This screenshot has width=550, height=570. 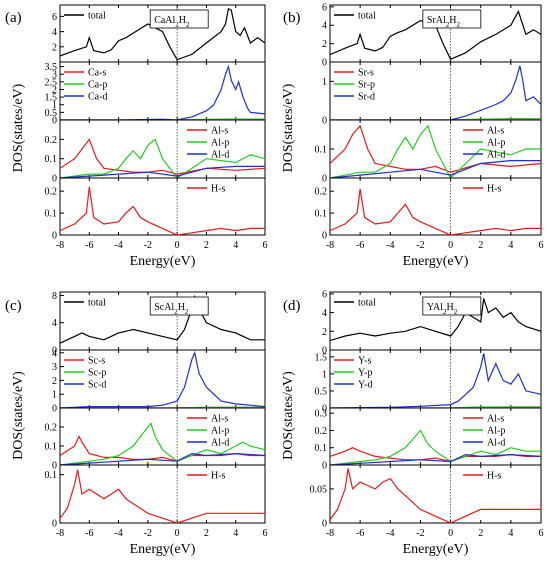 What do you see at coordinates (96, 361) in the screenshot?
I see `legend-label: Sc-s` at bounding box center [96, 361].